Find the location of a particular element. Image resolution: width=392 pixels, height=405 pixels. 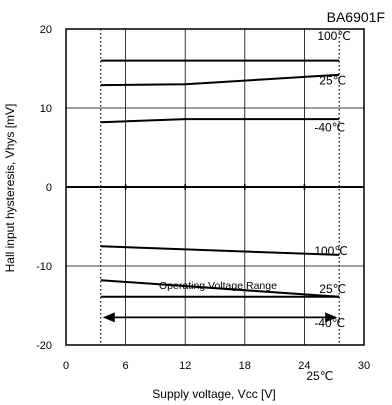

chart-title: BA6901F is located at coordinates (356, 17).